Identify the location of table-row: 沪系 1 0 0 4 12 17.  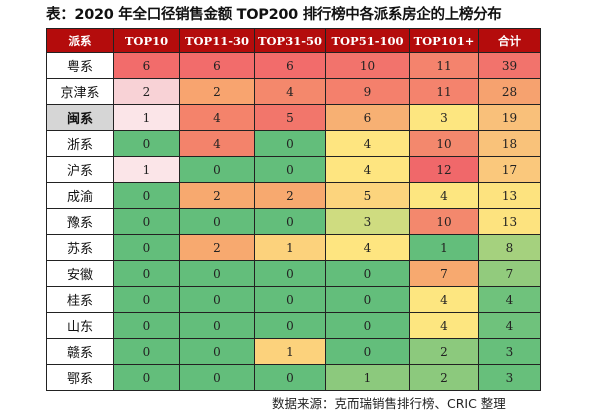
(293, 169).